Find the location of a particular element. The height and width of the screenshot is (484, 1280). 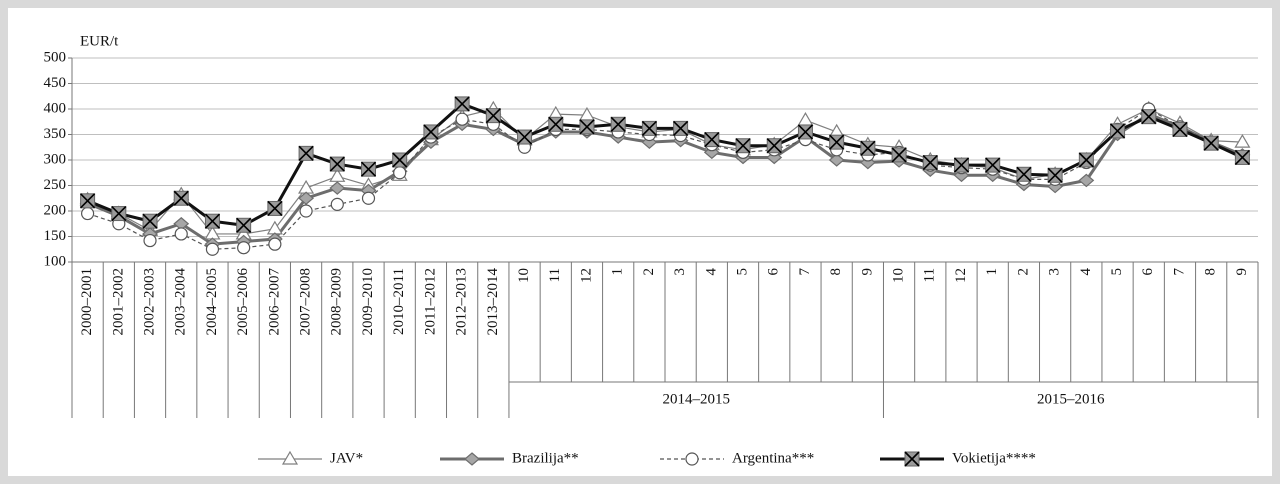

x-tick-label: 2004–2005 is located at coordinates (212, 302).